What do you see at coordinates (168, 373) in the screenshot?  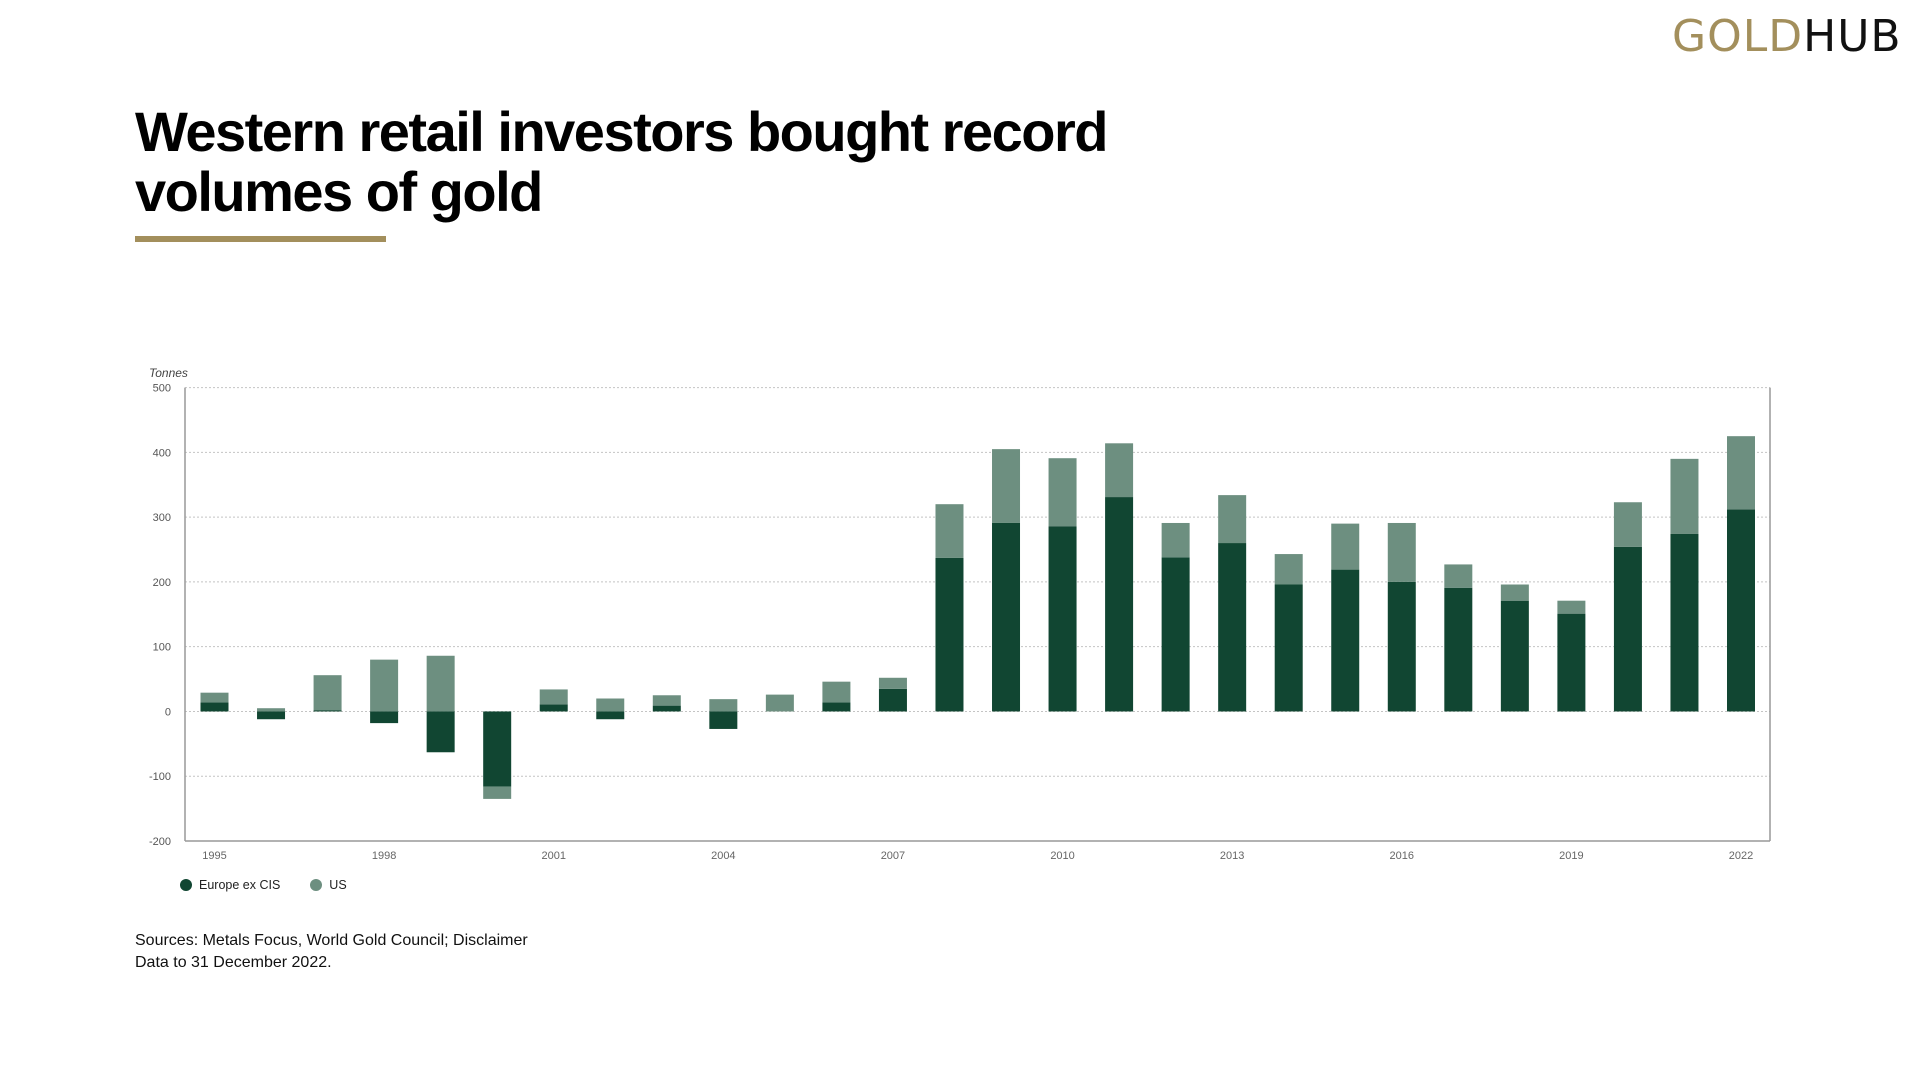 I see `y-axis-unit-label: Tonnes` at bounding box center [168, 373].